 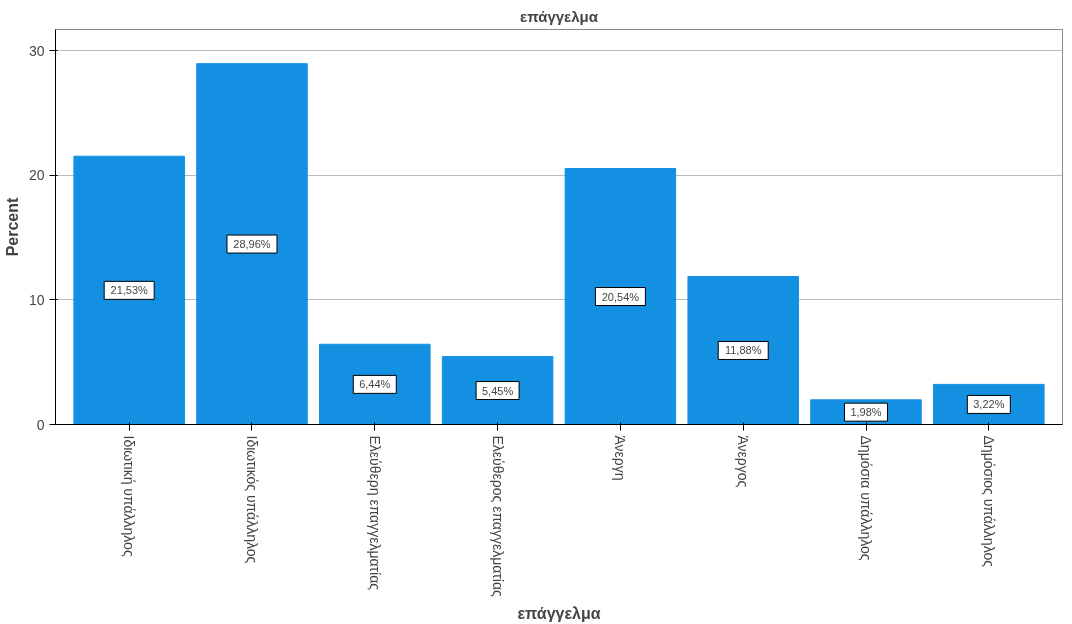 What do you see at coordinates (129, 496) in the screenshot?
I see `x-tick-label: Ιδιωτική υπάλληλος` at bounding box center [129, 496].